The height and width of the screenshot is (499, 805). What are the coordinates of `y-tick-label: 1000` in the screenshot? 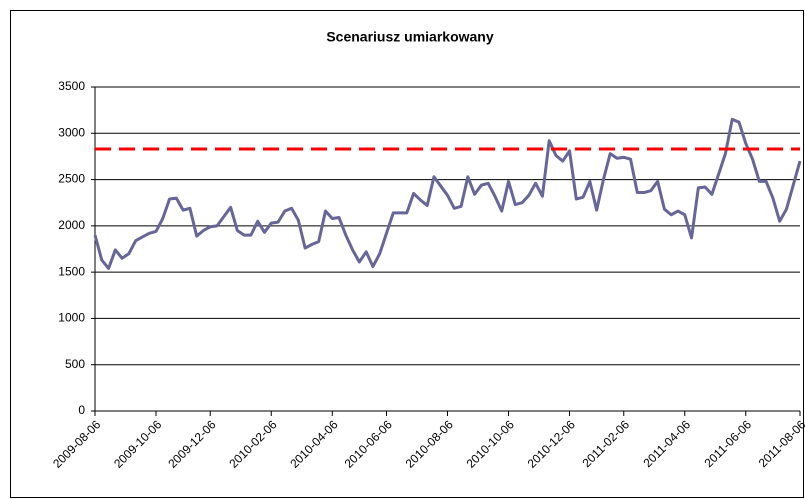 It's located at (71, 318).